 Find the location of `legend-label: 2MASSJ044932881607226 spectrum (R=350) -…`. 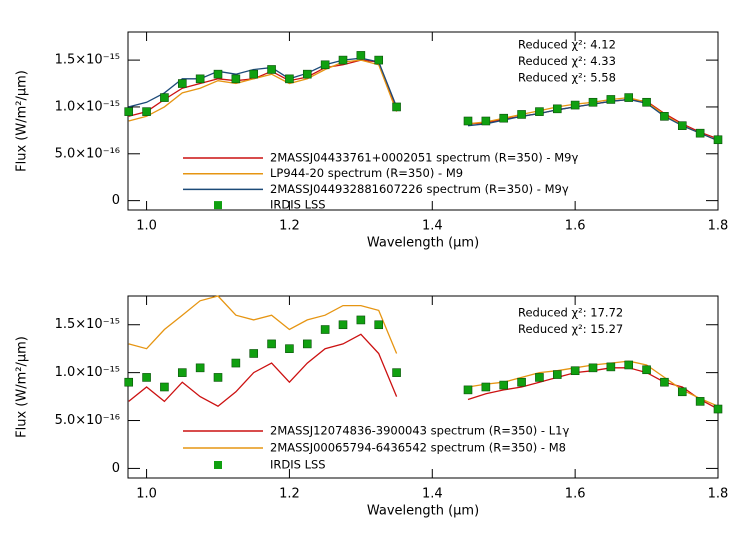

legend-label: 2MASSJ044932881607226 spectrum (R=350) -… is located at coordinates (419, 189).